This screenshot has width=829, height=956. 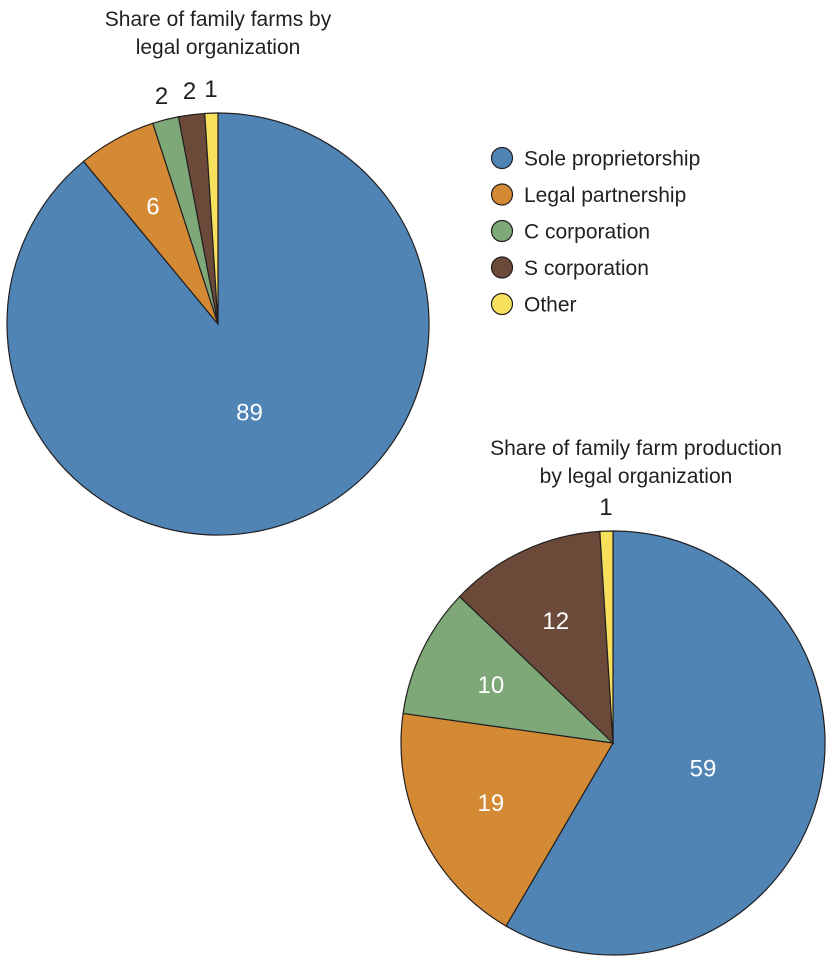 What do you see at coordinates (211, 218) in the screenshot?
I see `pie-1-slice-other` at bounding box center [211, 218].